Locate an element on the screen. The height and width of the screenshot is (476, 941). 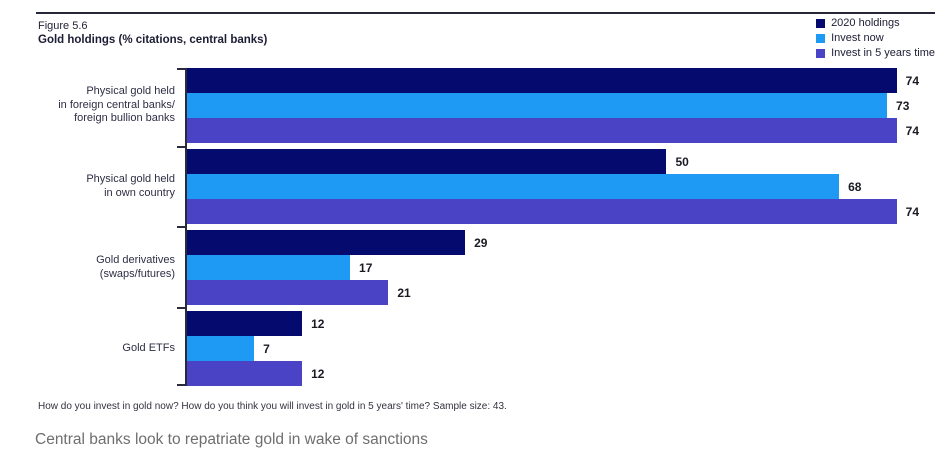
category-label: Physical gold held in own country is located at coordinates (111, 186).